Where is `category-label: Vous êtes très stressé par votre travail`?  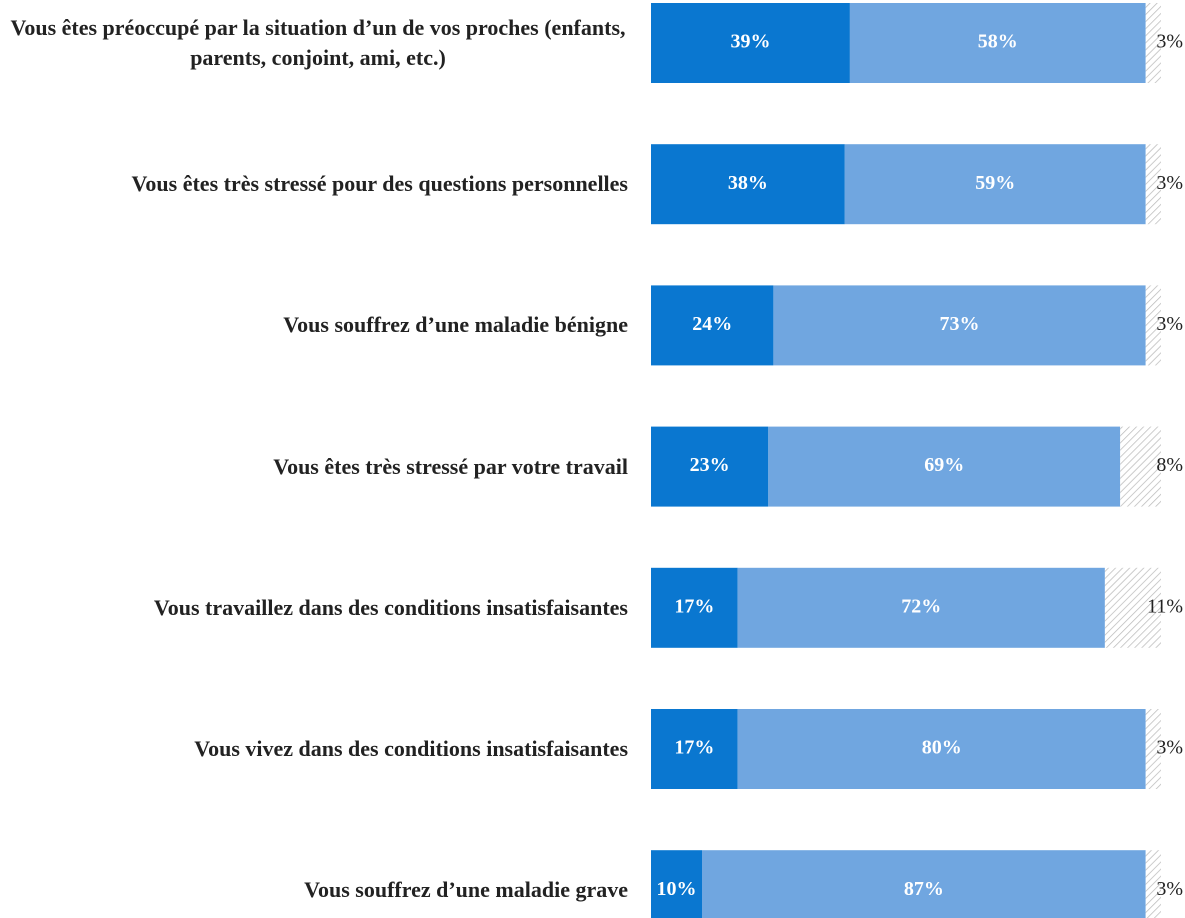 category-label: Vous êtes très stressé par votre travail is located at coordinates (450, 466).